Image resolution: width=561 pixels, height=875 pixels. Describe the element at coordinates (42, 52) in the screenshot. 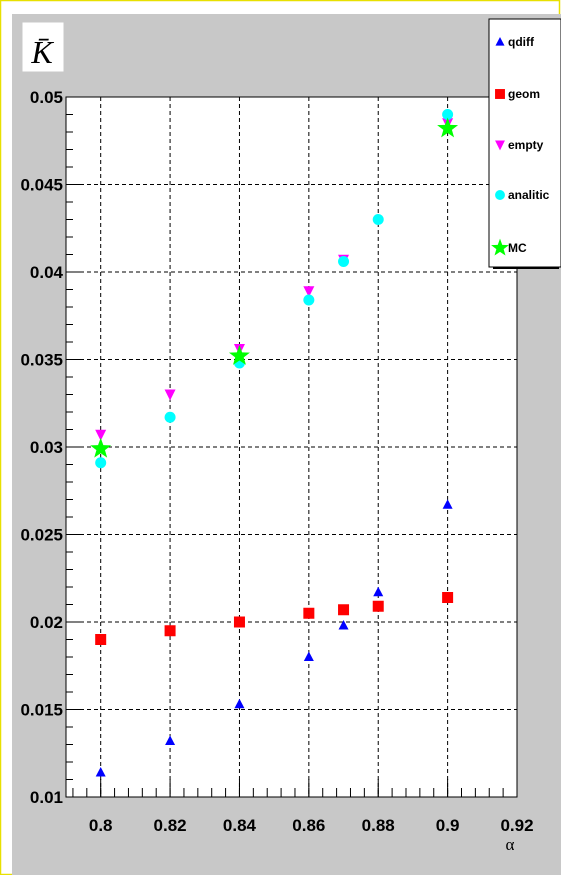

I see `chart-title: K̄` at that location.